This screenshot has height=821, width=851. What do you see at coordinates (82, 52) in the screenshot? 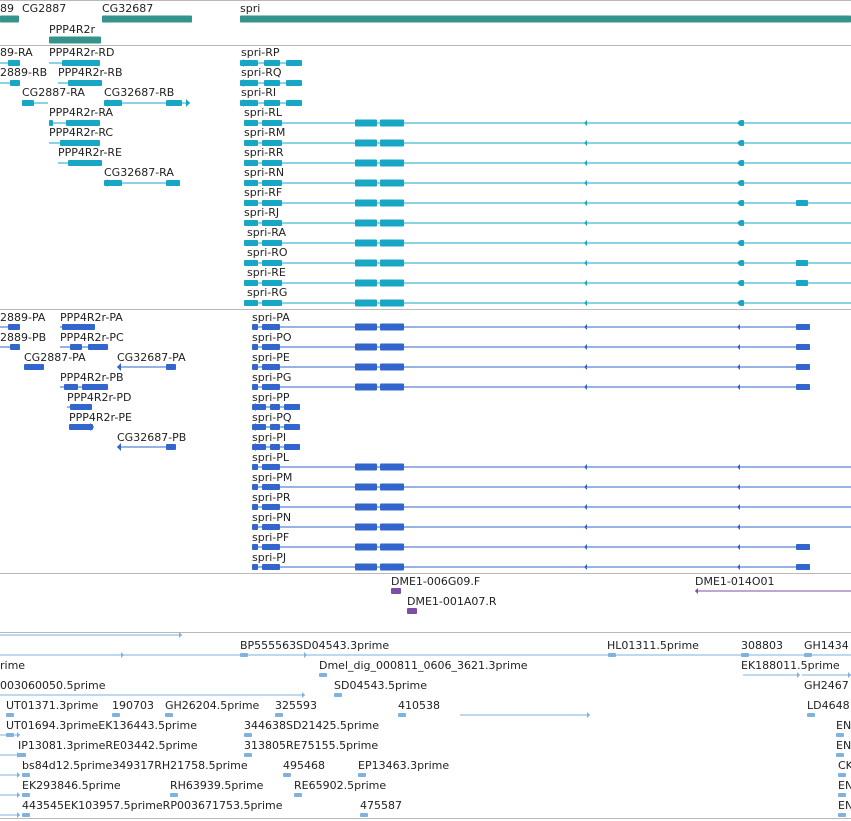
I see `transcript-label: PPP4R2r-RD` at bounding box center [82, 52].